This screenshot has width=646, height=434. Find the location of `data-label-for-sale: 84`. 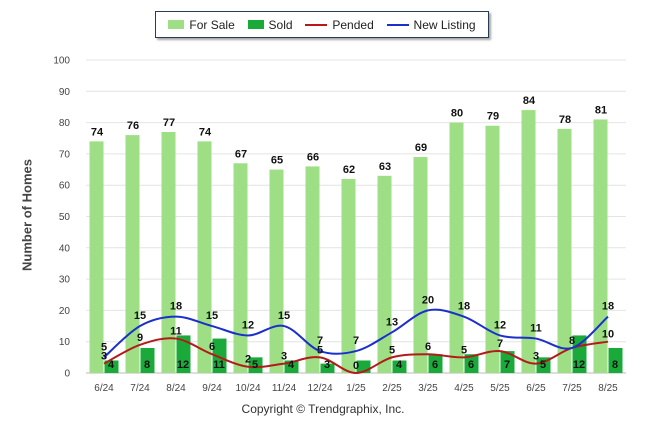

data-label-for-sale: 84 is located at coordinates (529, 101).